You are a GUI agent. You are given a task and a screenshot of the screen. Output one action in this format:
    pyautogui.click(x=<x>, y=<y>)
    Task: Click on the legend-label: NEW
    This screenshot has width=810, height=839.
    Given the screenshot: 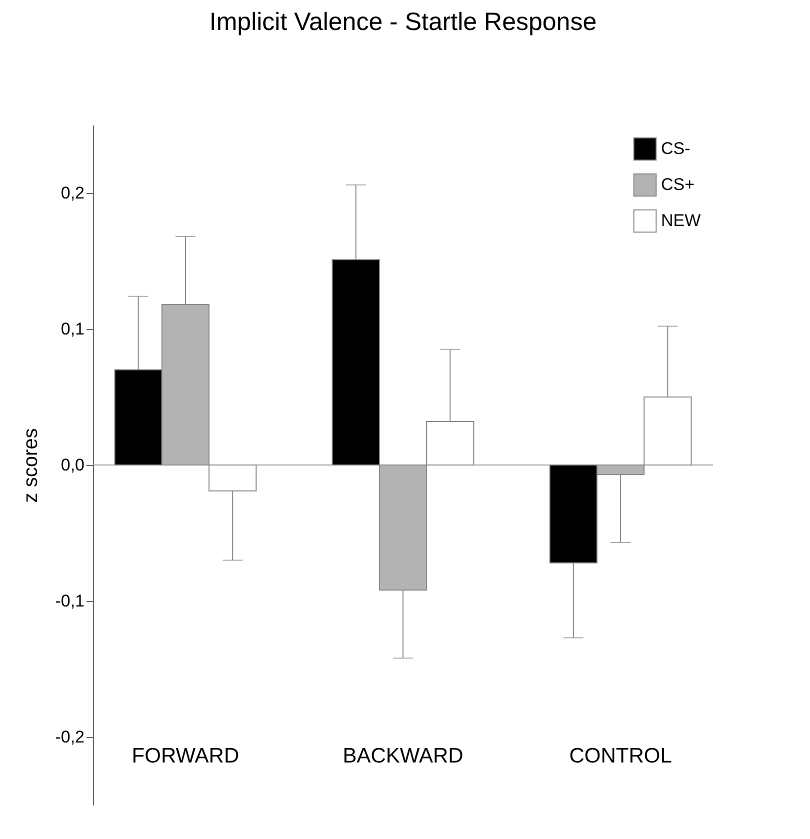 What is the action you would take?
    pyautogui.click(x=681, y=220)
    